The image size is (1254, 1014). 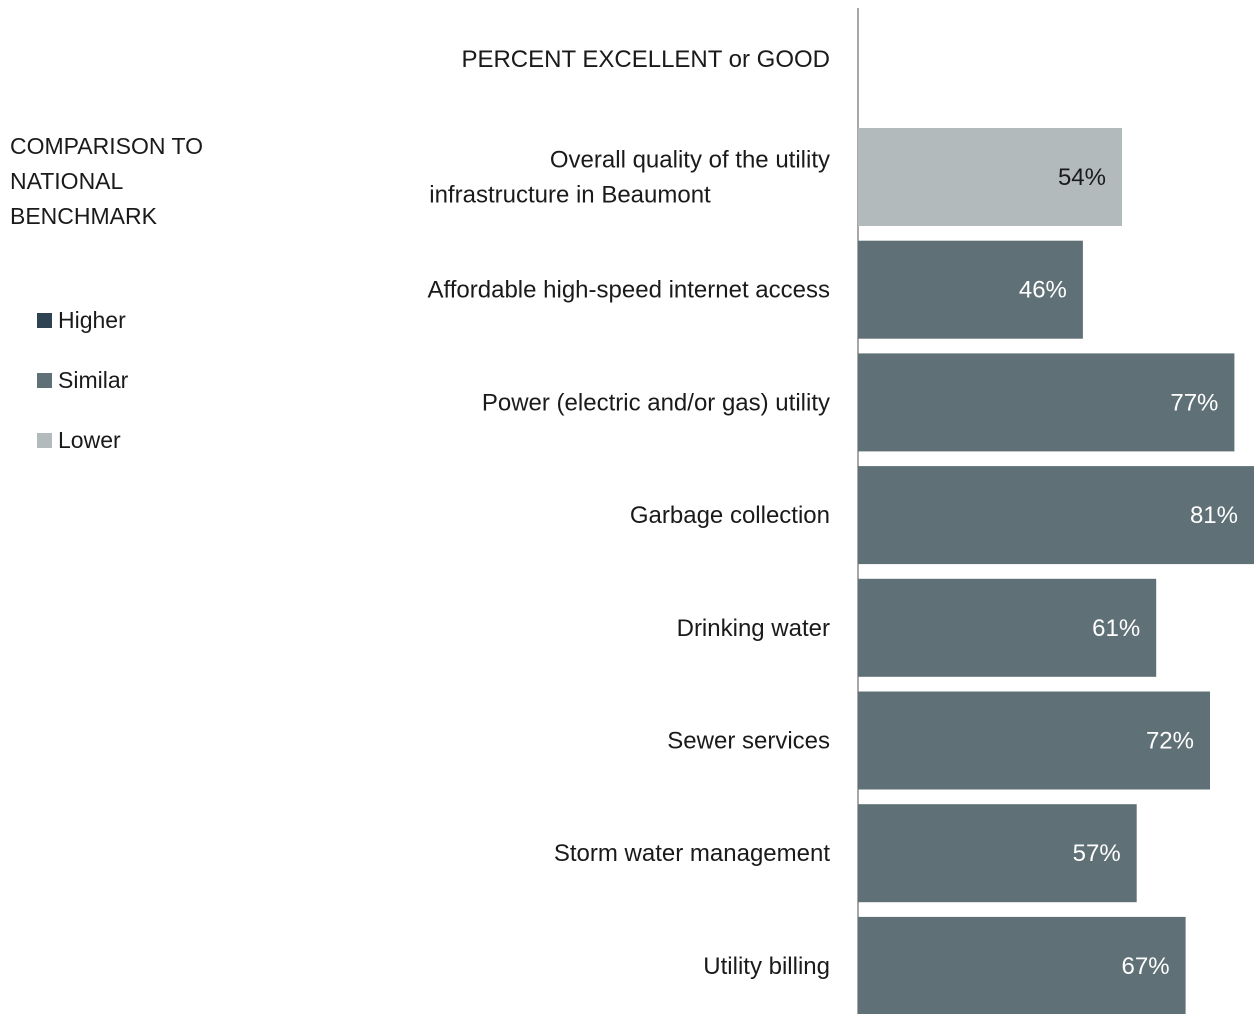 What do you see at coordinates (106, 181) in the screenshot?
I see `legend-title: COMPARISON TO NATIONAL BENCHMARK` at bounding box center [106, 181].